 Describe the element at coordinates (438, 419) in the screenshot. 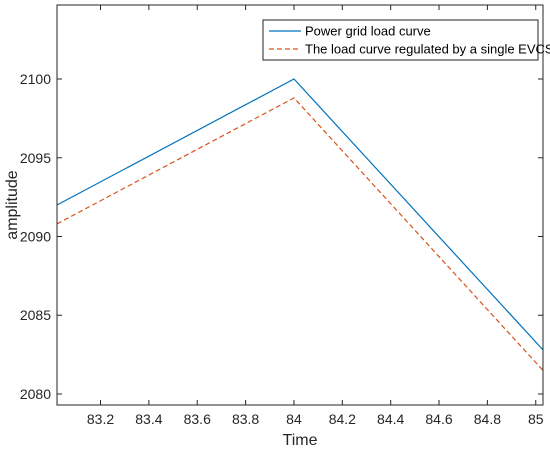

I see `x-tick-label: 84.6` at that location.